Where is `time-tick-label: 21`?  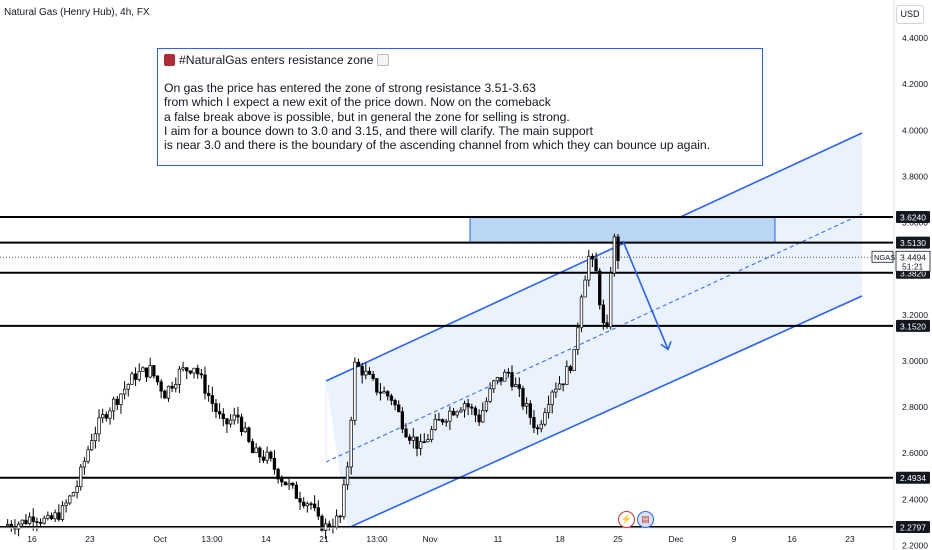 time-tick-label: 21 is located at coordinates (324, 539).